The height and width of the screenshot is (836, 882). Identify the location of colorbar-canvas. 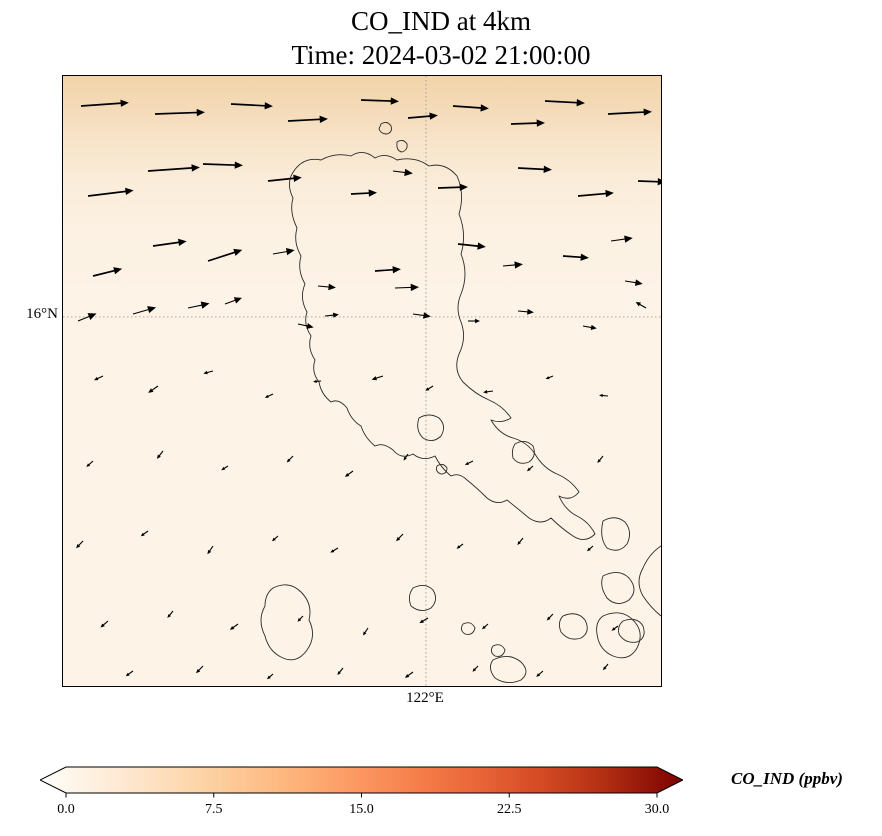
(361, 782).